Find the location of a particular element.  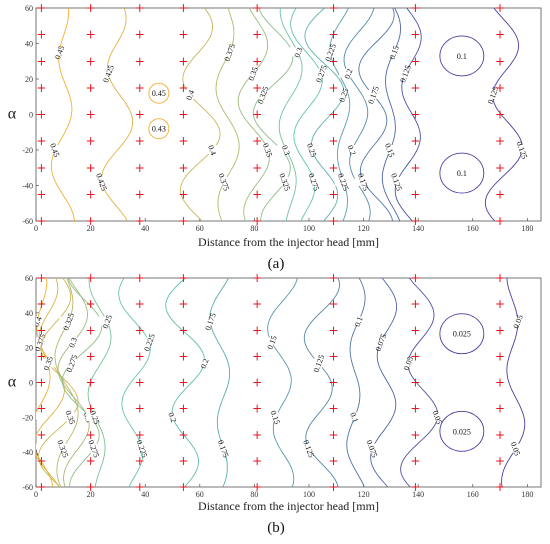

x-tick-label: 140 is located at coordinates (418, 228).